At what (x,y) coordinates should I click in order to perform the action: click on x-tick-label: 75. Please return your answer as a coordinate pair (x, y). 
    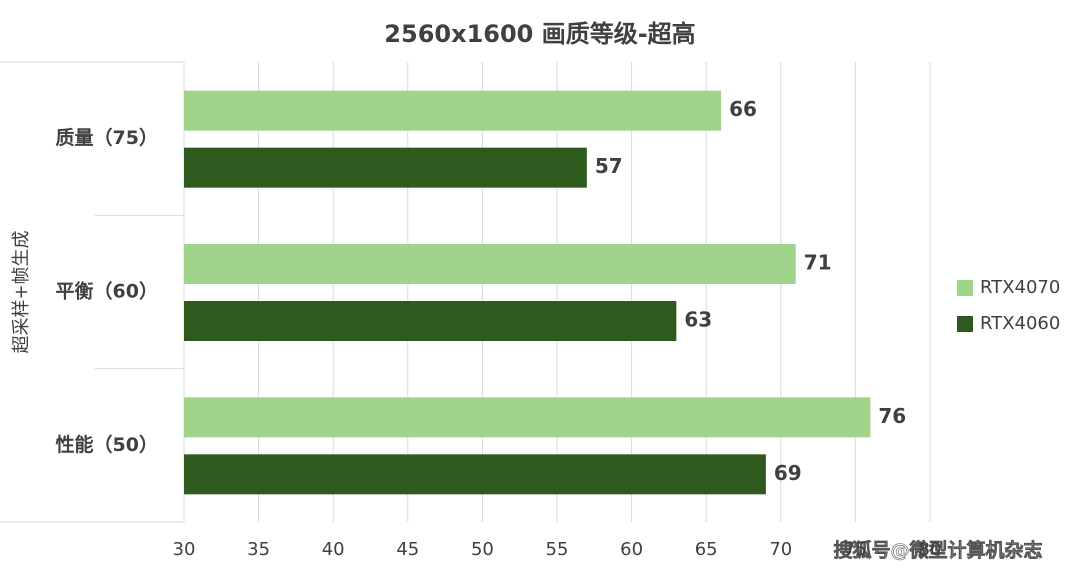
    Looking at the image, I should click on (855, 549).